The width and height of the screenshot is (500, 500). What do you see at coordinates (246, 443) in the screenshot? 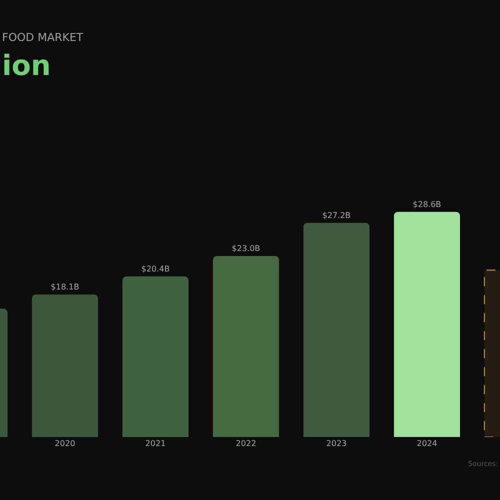
I see `x-tick-label: 2022` at bounding box center [246, 443].